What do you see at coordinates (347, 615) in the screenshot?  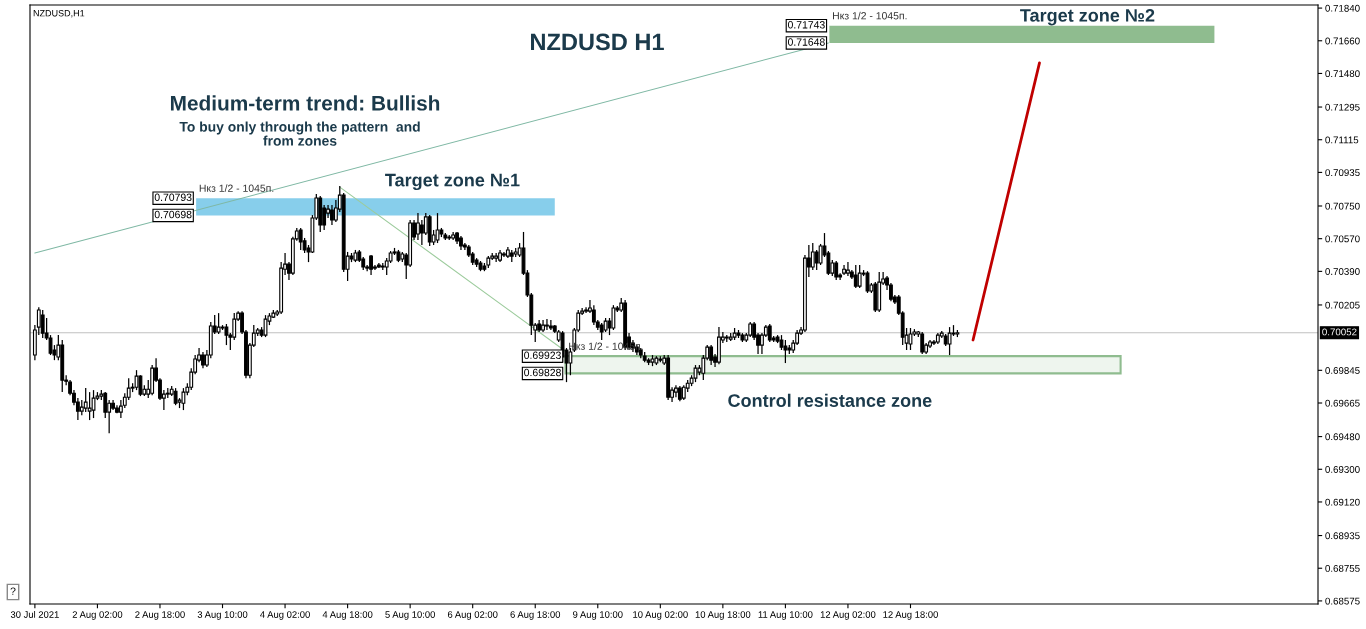 I see `x-tick-label: 4 Aug 18:00` at bounding box center [347, 615].